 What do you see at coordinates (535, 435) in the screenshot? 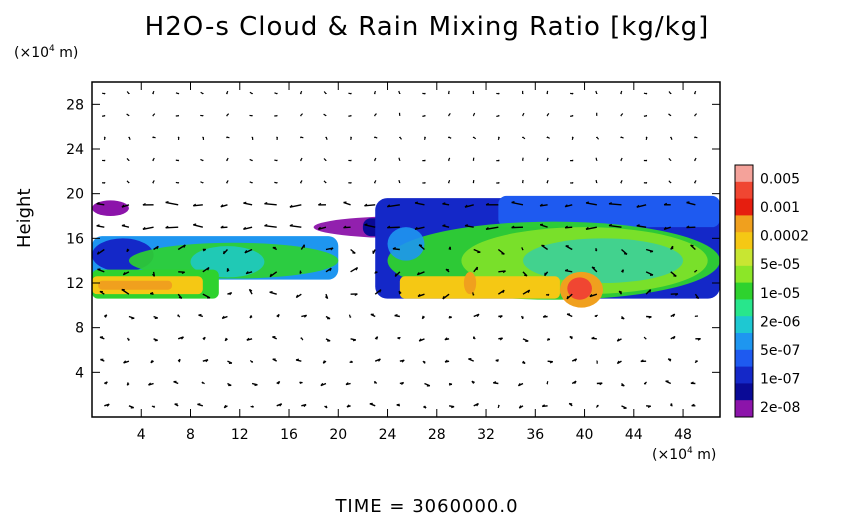
I see `x-tick-label: 36` at bounding box center [535, 435].